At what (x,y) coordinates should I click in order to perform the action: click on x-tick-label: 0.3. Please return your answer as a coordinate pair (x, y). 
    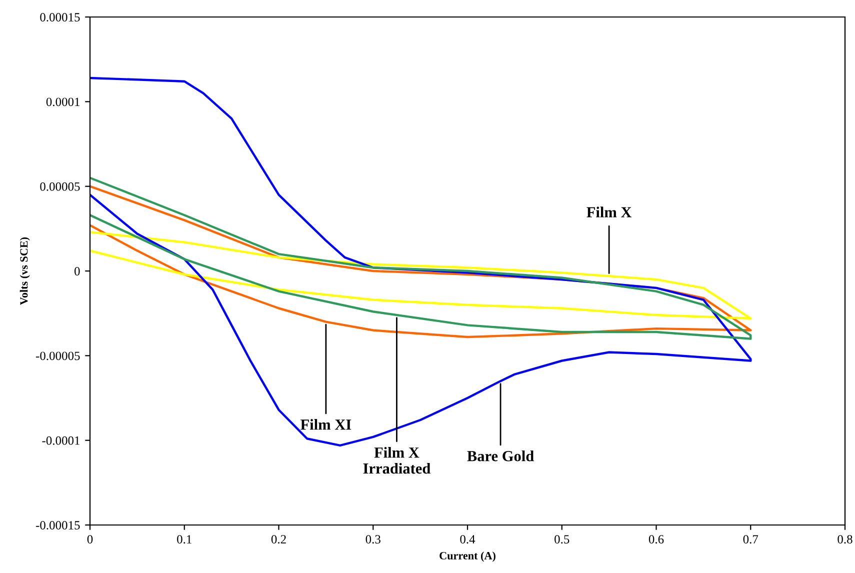
    Looking at the image, I should click on (373, 539).